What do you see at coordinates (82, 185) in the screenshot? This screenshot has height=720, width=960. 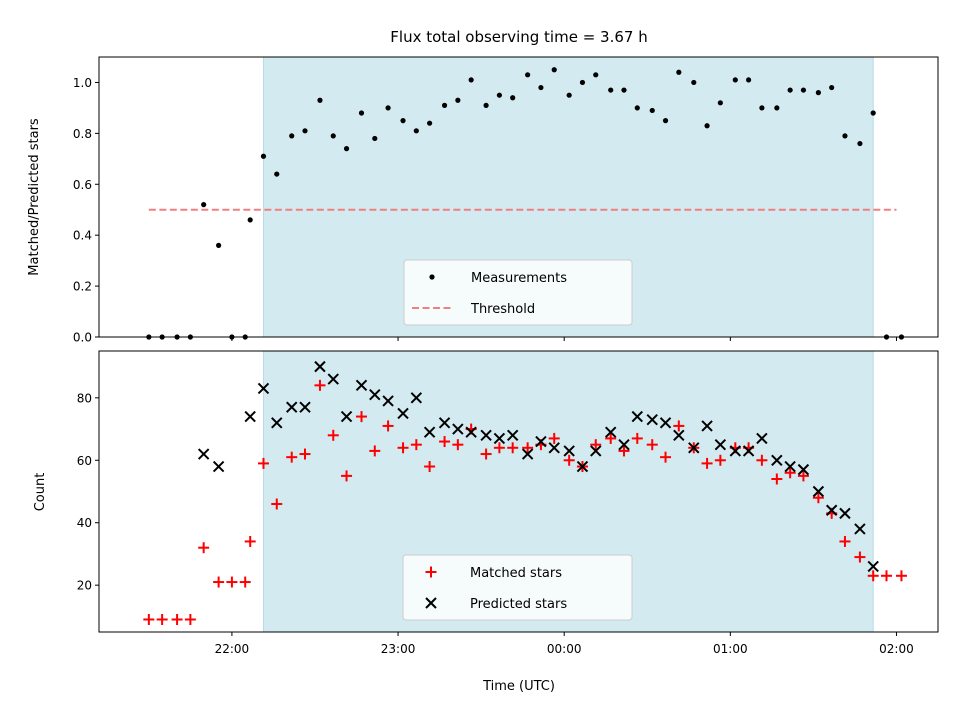 I see `p0-ytick-label-3: 0.6` at bounding box center [82, 185].